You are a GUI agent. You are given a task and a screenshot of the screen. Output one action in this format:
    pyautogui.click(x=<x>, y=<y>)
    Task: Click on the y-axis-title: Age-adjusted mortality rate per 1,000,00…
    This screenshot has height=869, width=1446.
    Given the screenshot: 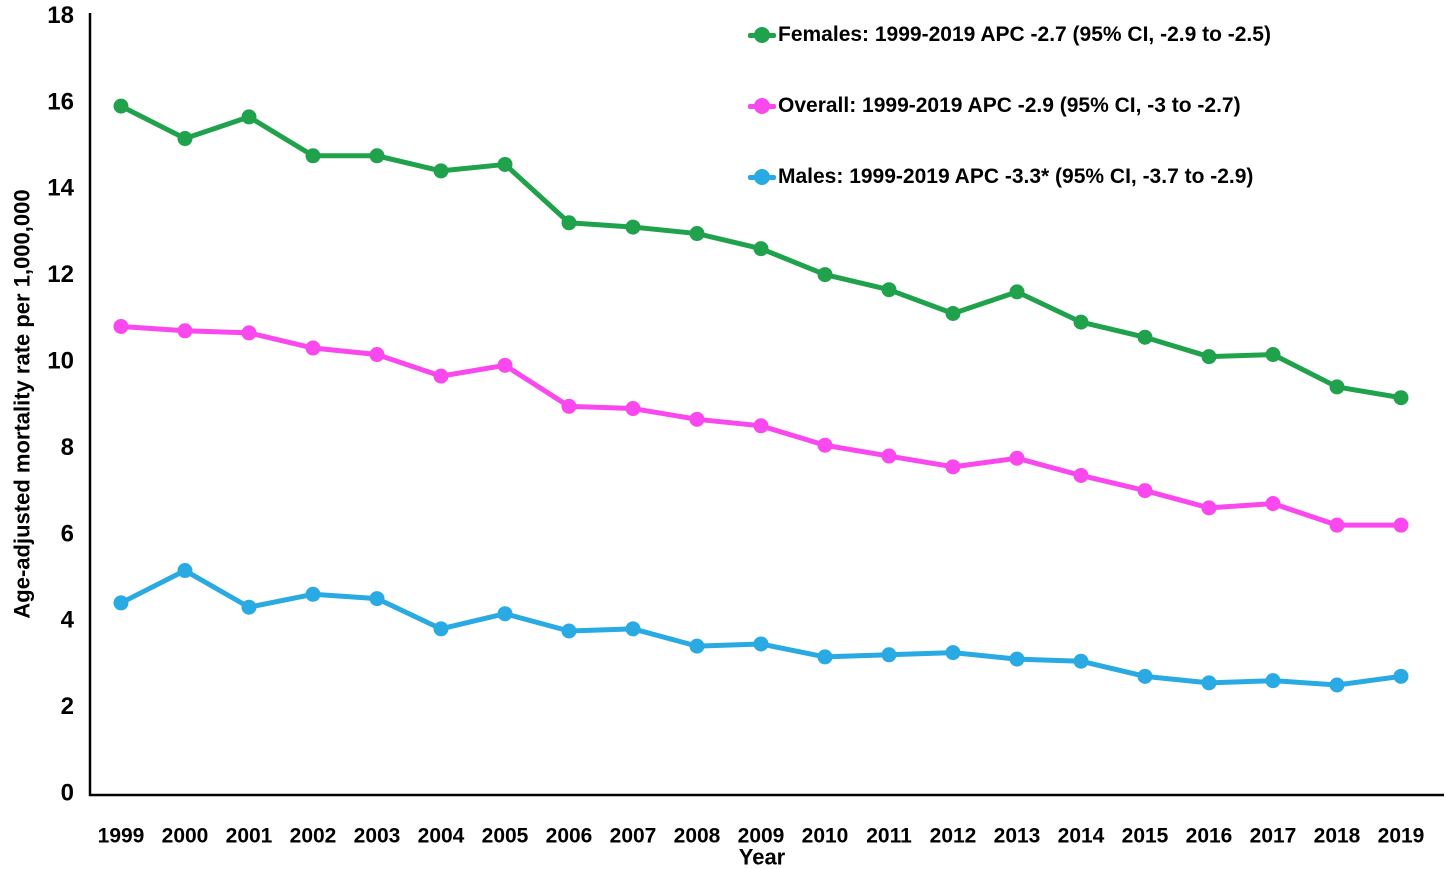 What is the action you would take?
    pyautogui.click(x=22, y=403)
    